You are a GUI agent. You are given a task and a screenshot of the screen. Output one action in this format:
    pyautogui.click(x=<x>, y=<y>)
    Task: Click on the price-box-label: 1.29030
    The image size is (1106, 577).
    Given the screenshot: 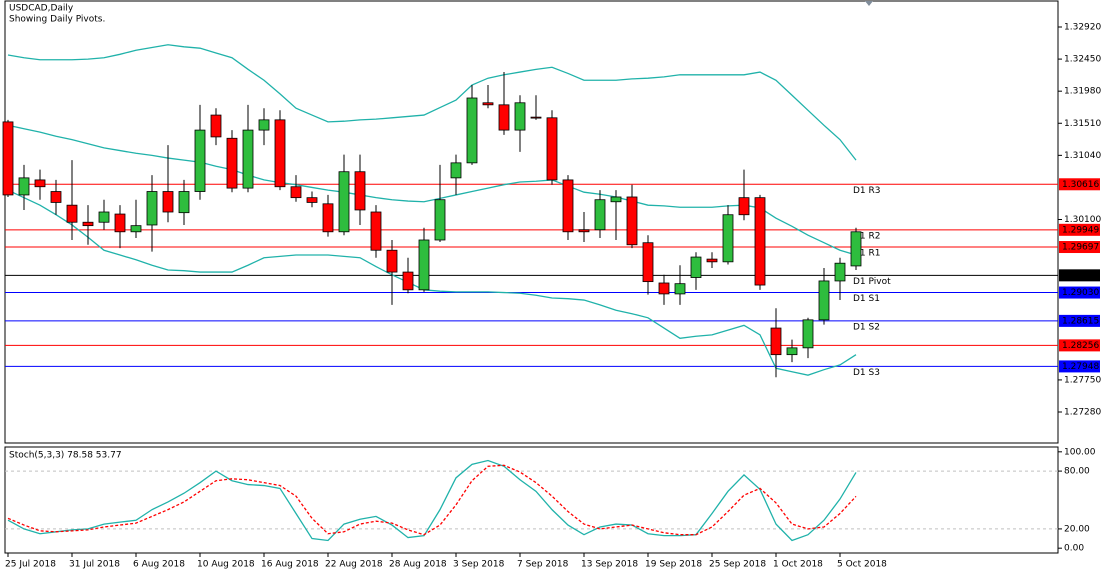 What is the action you would take?
    pyautogui.click(x=1080, y=293)
    